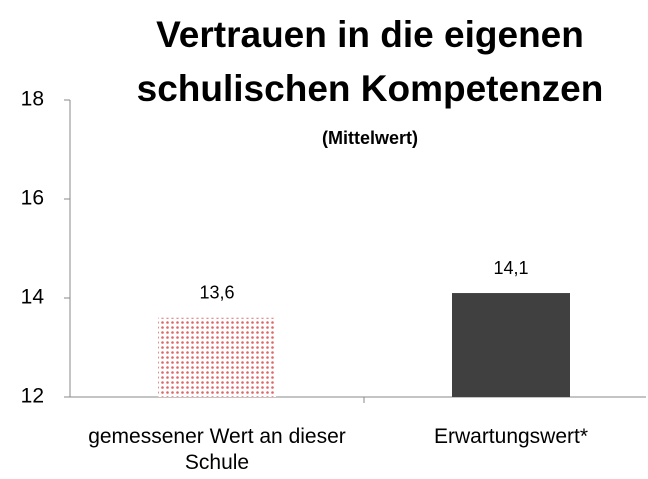 The height and width of the screenshot is (479, 648). What do you see at coordinates (511, 436) in the screenshot?
I see `x-tick-label: Erwartungswert*` at bounding box center [511, 436].